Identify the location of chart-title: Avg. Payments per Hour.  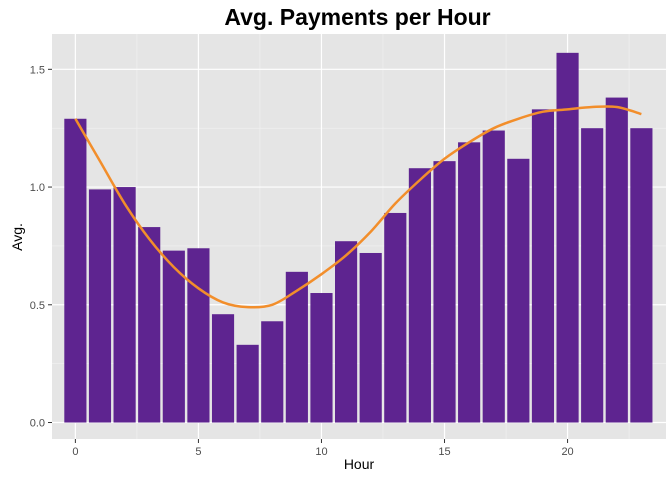
(357, 17).